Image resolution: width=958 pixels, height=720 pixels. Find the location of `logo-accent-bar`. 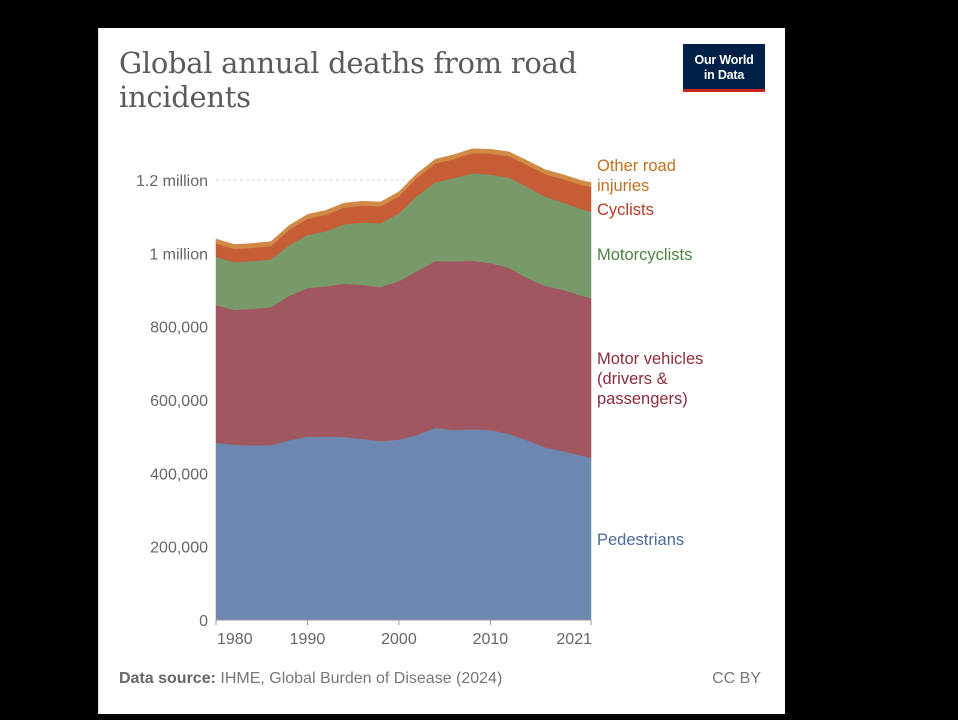

logo-accent-bar is located at coordinates (724, 90).